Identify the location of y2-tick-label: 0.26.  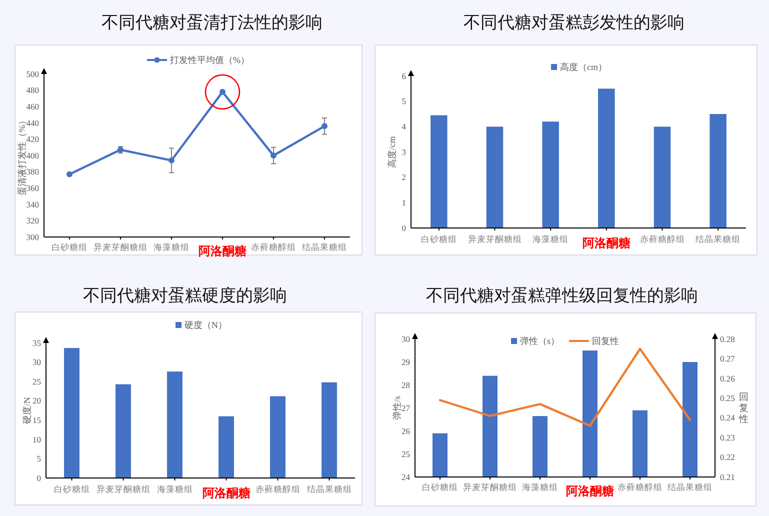
(727, 378).